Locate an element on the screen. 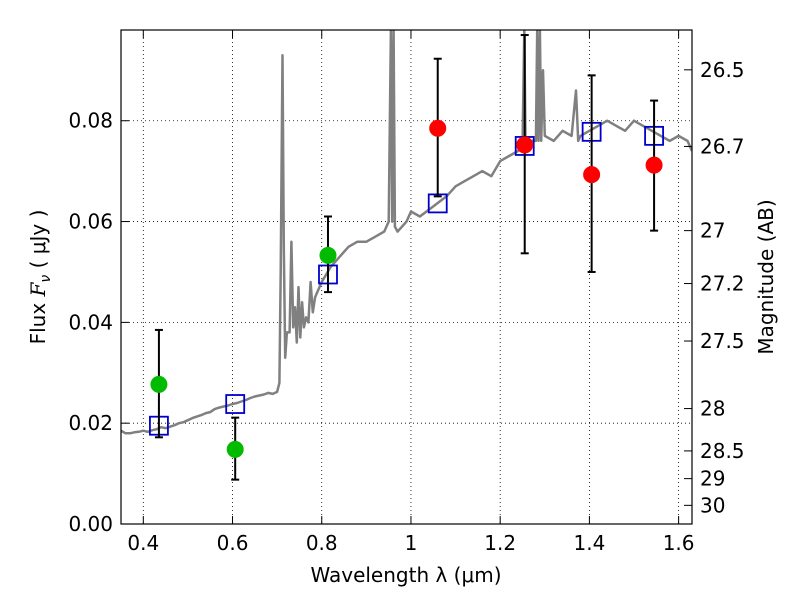  y-axis-label-symbol: F is located at coordinates (38, 289).